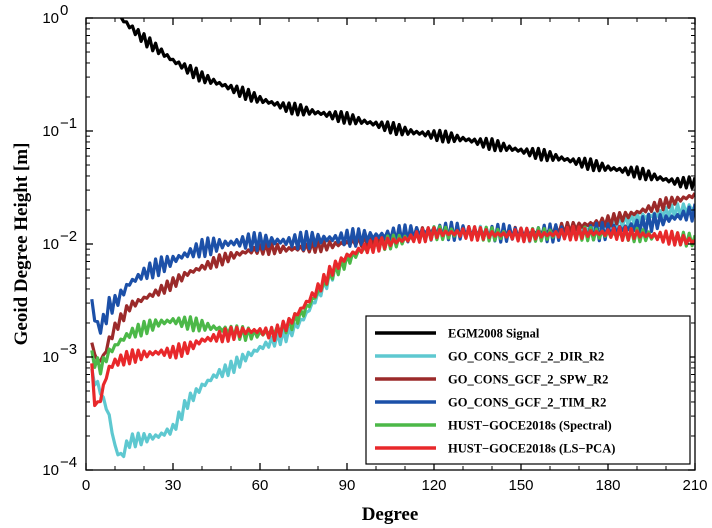 The height and width of the screenshot is (528, 712). Describe the element at coordinates (260, 485) in the screenshot. I see `x-tick-label: 60` at that location.